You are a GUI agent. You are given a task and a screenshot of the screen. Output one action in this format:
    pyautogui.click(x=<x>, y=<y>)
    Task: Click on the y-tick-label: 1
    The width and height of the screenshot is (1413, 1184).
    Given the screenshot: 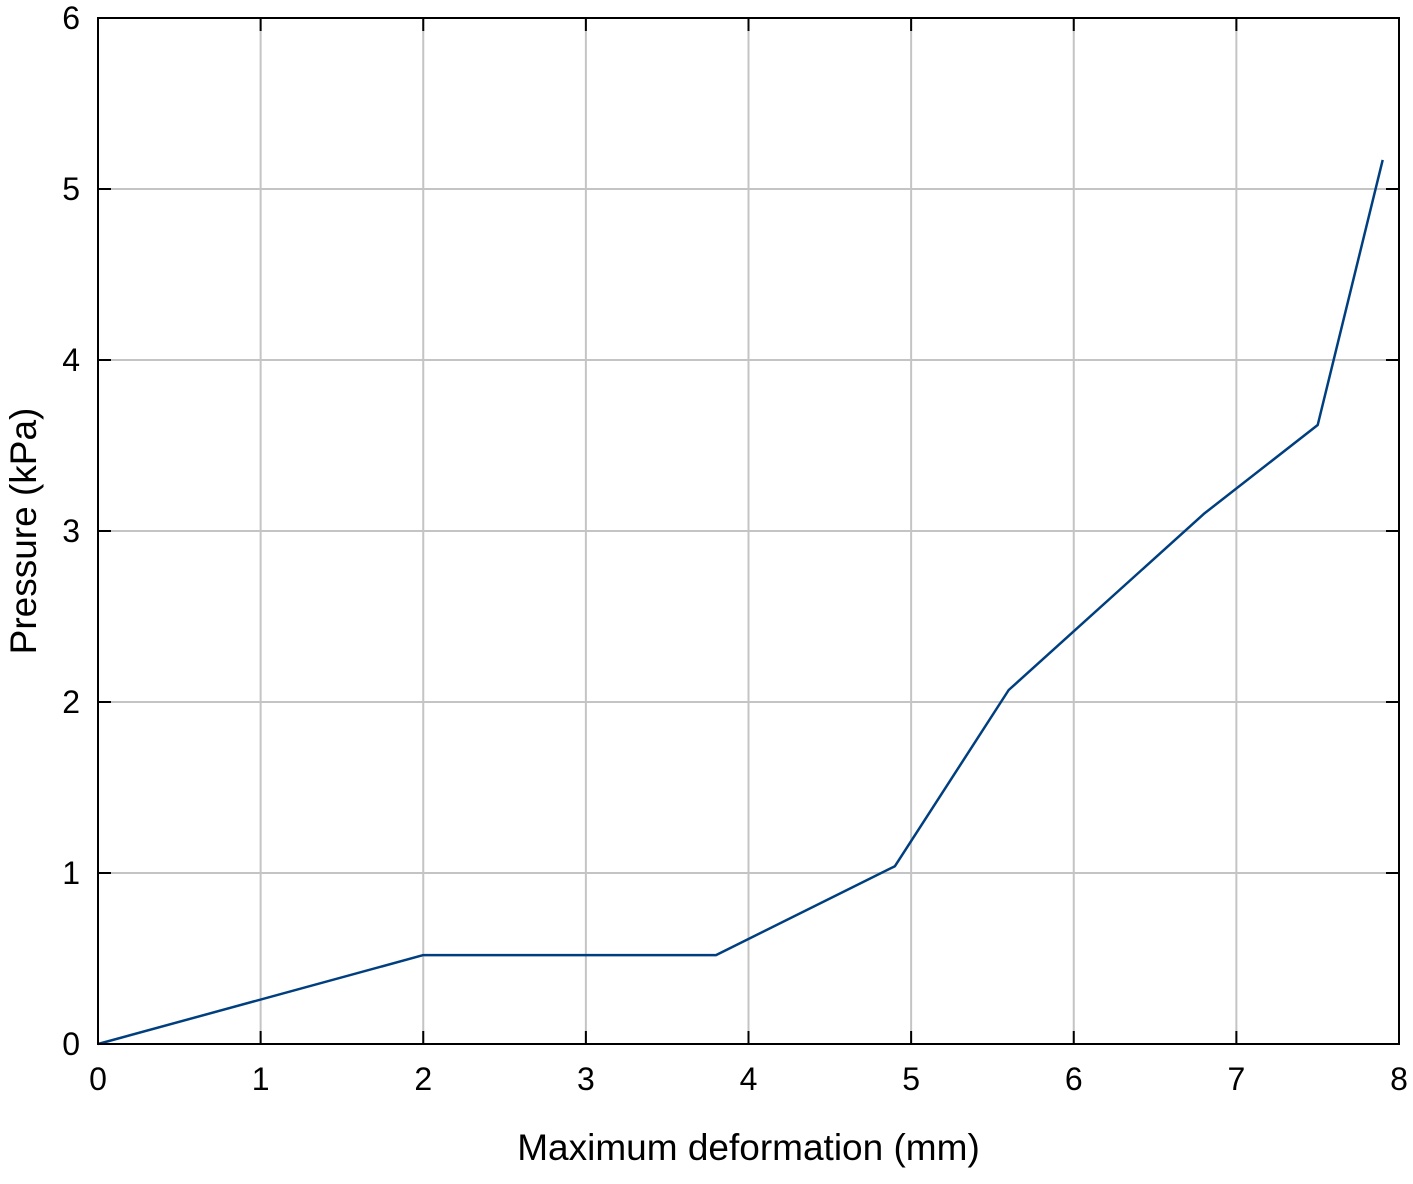 What is the action you would take?
    pyautogui.click(x=71, y=873)
    